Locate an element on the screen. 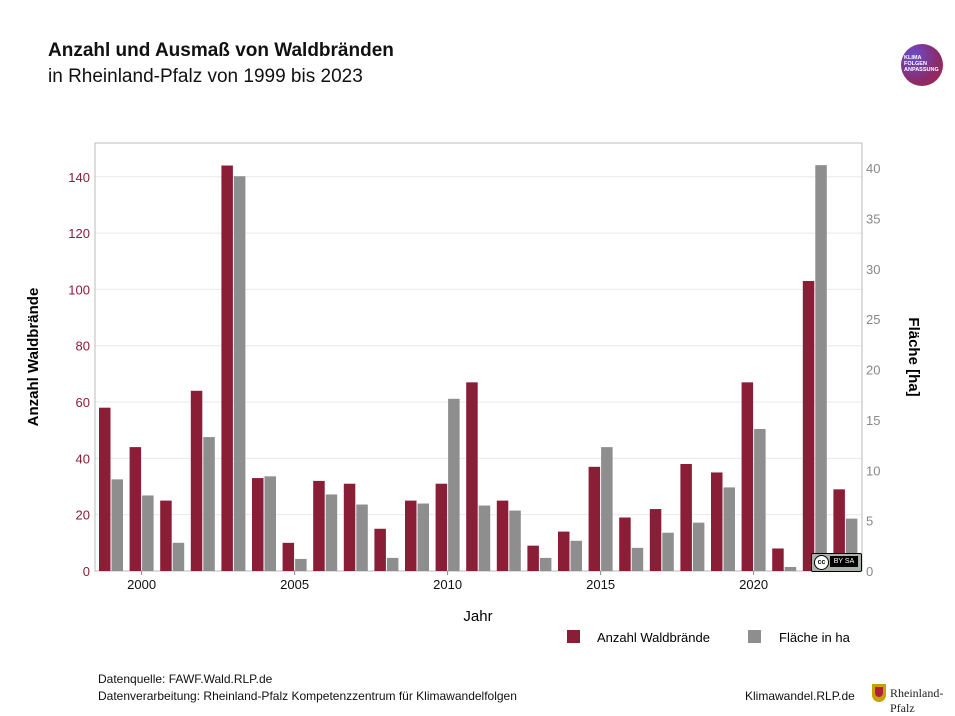  y-tick-label: 80 is located at coordinates (83, 346).